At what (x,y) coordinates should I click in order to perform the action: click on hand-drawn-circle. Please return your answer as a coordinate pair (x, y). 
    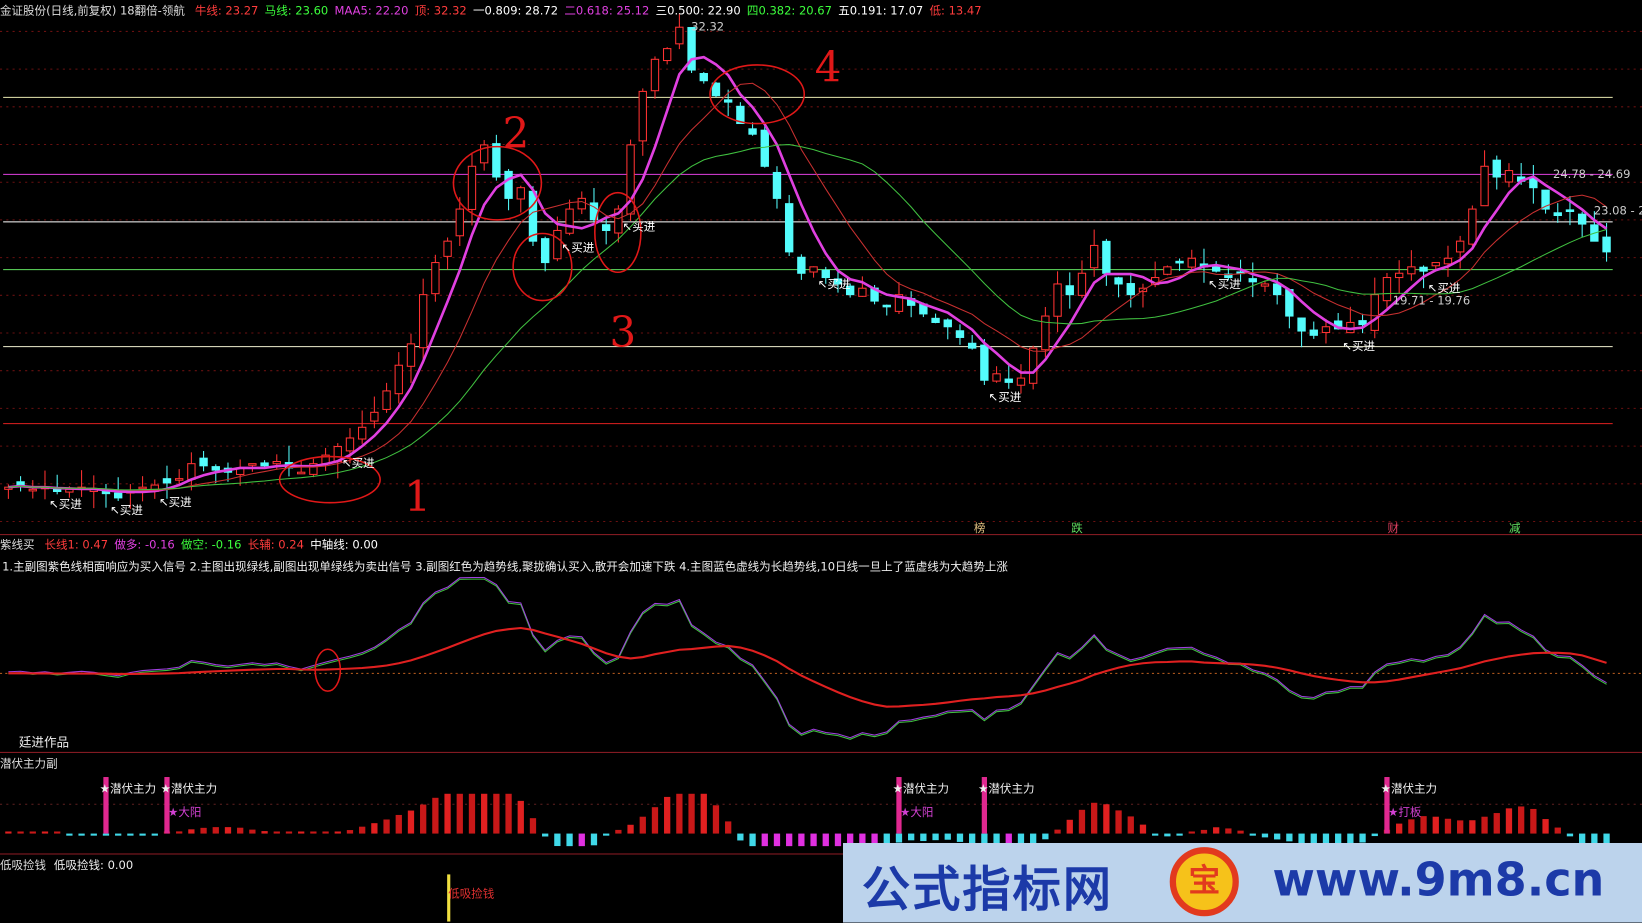
    Looking at the image, I should click on (328, 670).